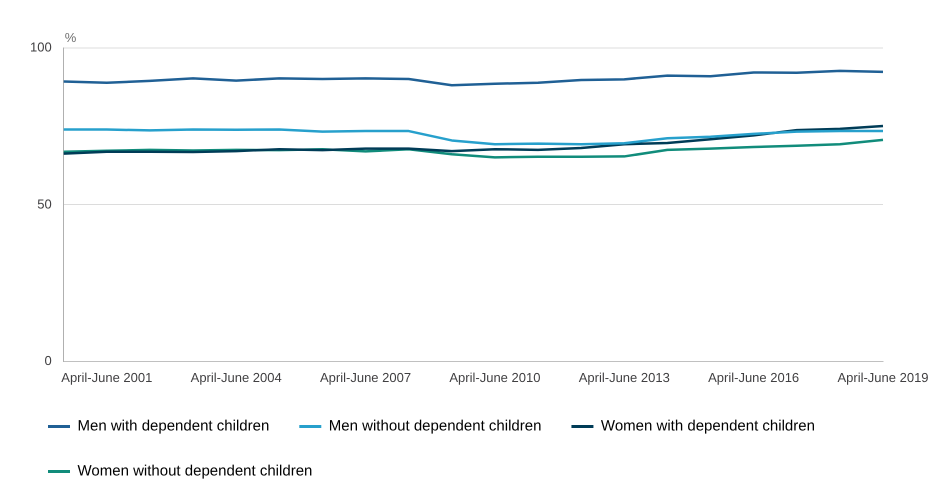 Image resolution: width=946 pixels, height=497 pixels. Describe the element at coordinates (494, 377) in the screenshot. I see `x-tick-label: April-June 2010` at that location.